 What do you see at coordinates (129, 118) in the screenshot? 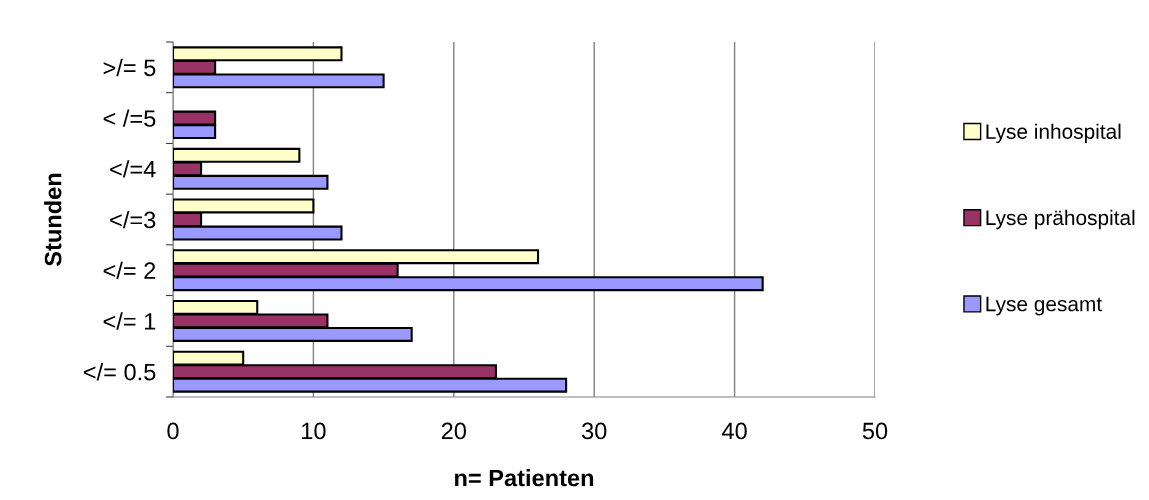
I see `y-tick-label: < /=5` at bounding box center [129, 118].